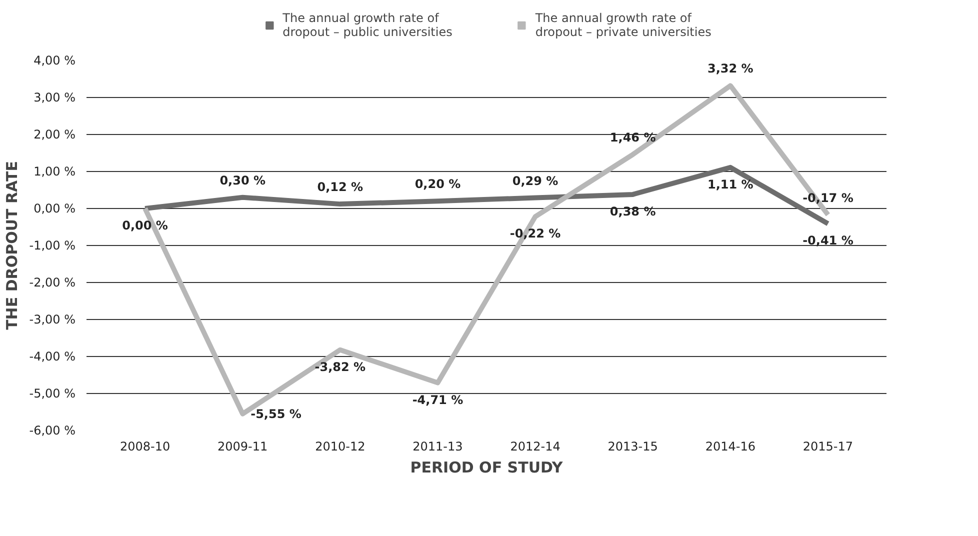 The height and width of the screenshot is (536, 978). I want to click on y-tick-label: -5,00 %, so click(52, 393).